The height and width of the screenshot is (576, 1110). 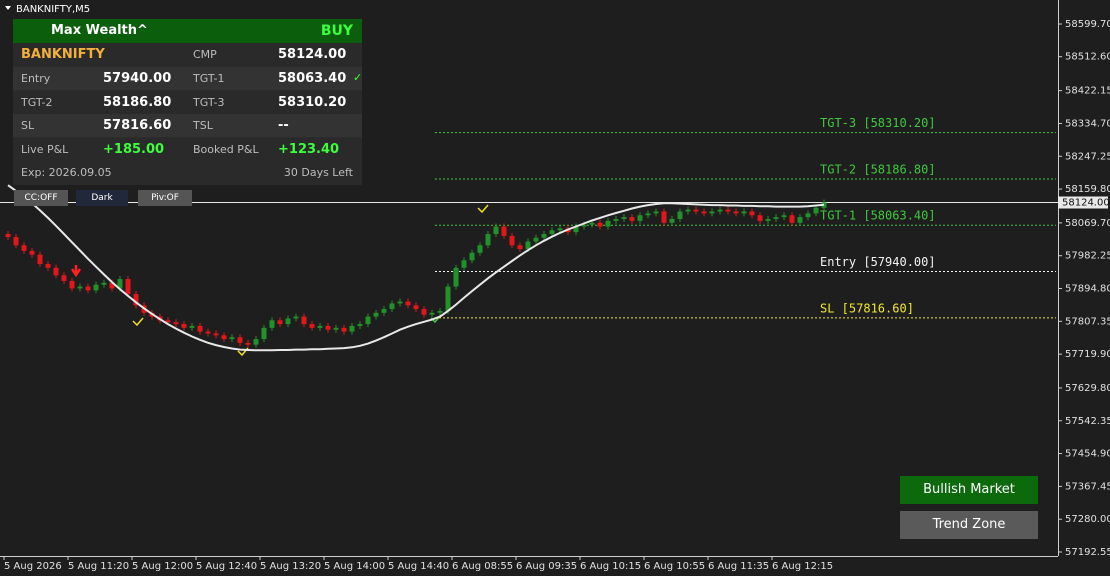 I want to click on y-tick-label: 57367.45, so click(x=1087, y=486).